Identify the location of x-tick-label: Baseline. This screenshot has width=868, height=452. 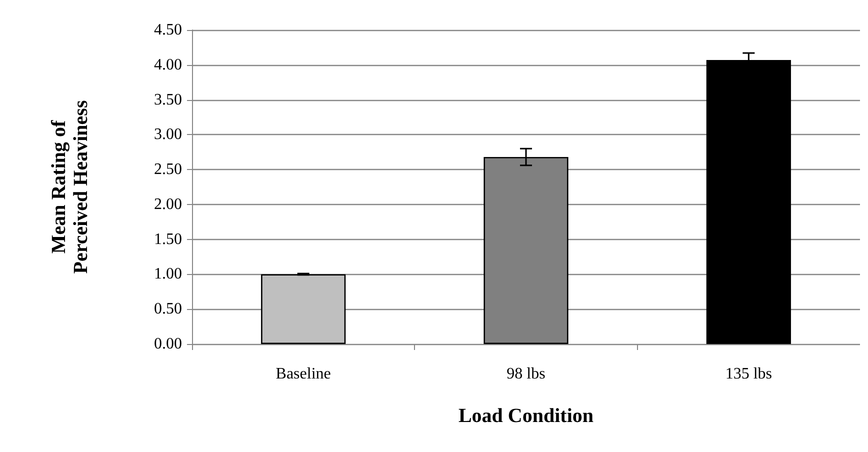
(303, 374).